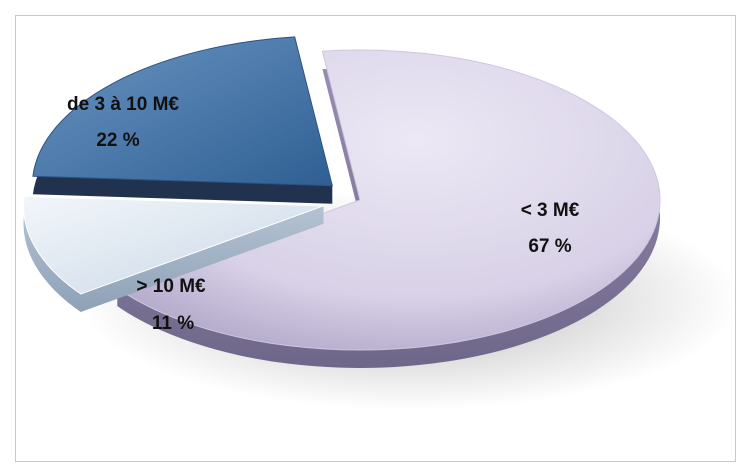 This screenshot has height=476, width=753. What do you see at coordinates (173, 245) in the screenshot?
I see `slice-gt-10m-face` at bounding box center [173, 245].